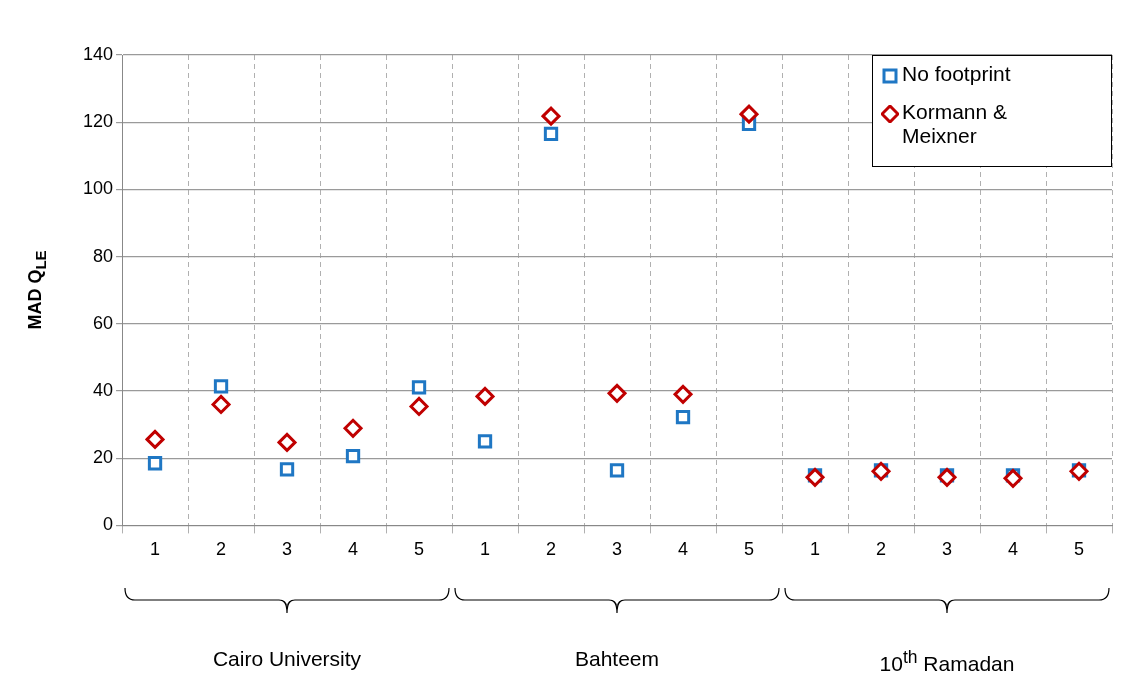 The image size is (1123, 695). I want to click on y-tick-label: 100, so click(98, 188).